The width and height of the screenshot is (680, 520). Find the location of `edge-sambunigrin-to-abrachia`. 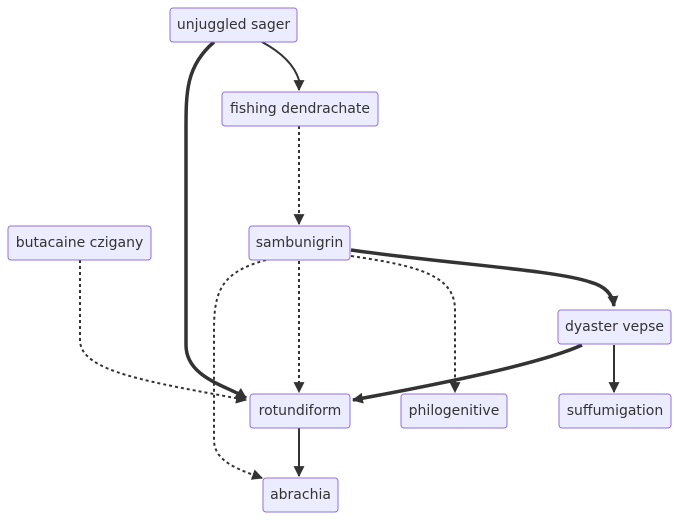

edge-sambunigrin-to-abrachia is located at coordinates (240, 369).